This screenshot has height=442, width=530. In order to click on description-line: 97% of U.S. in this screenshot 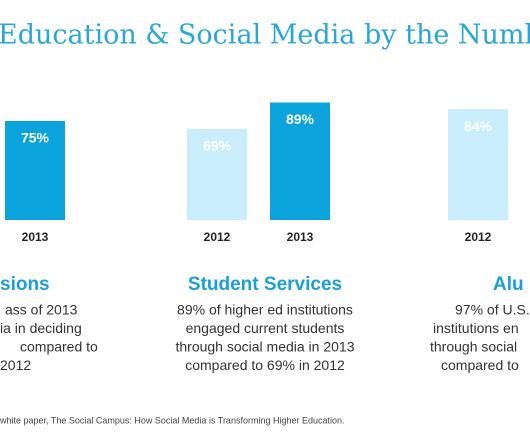, I will do `click(492, 310)`.